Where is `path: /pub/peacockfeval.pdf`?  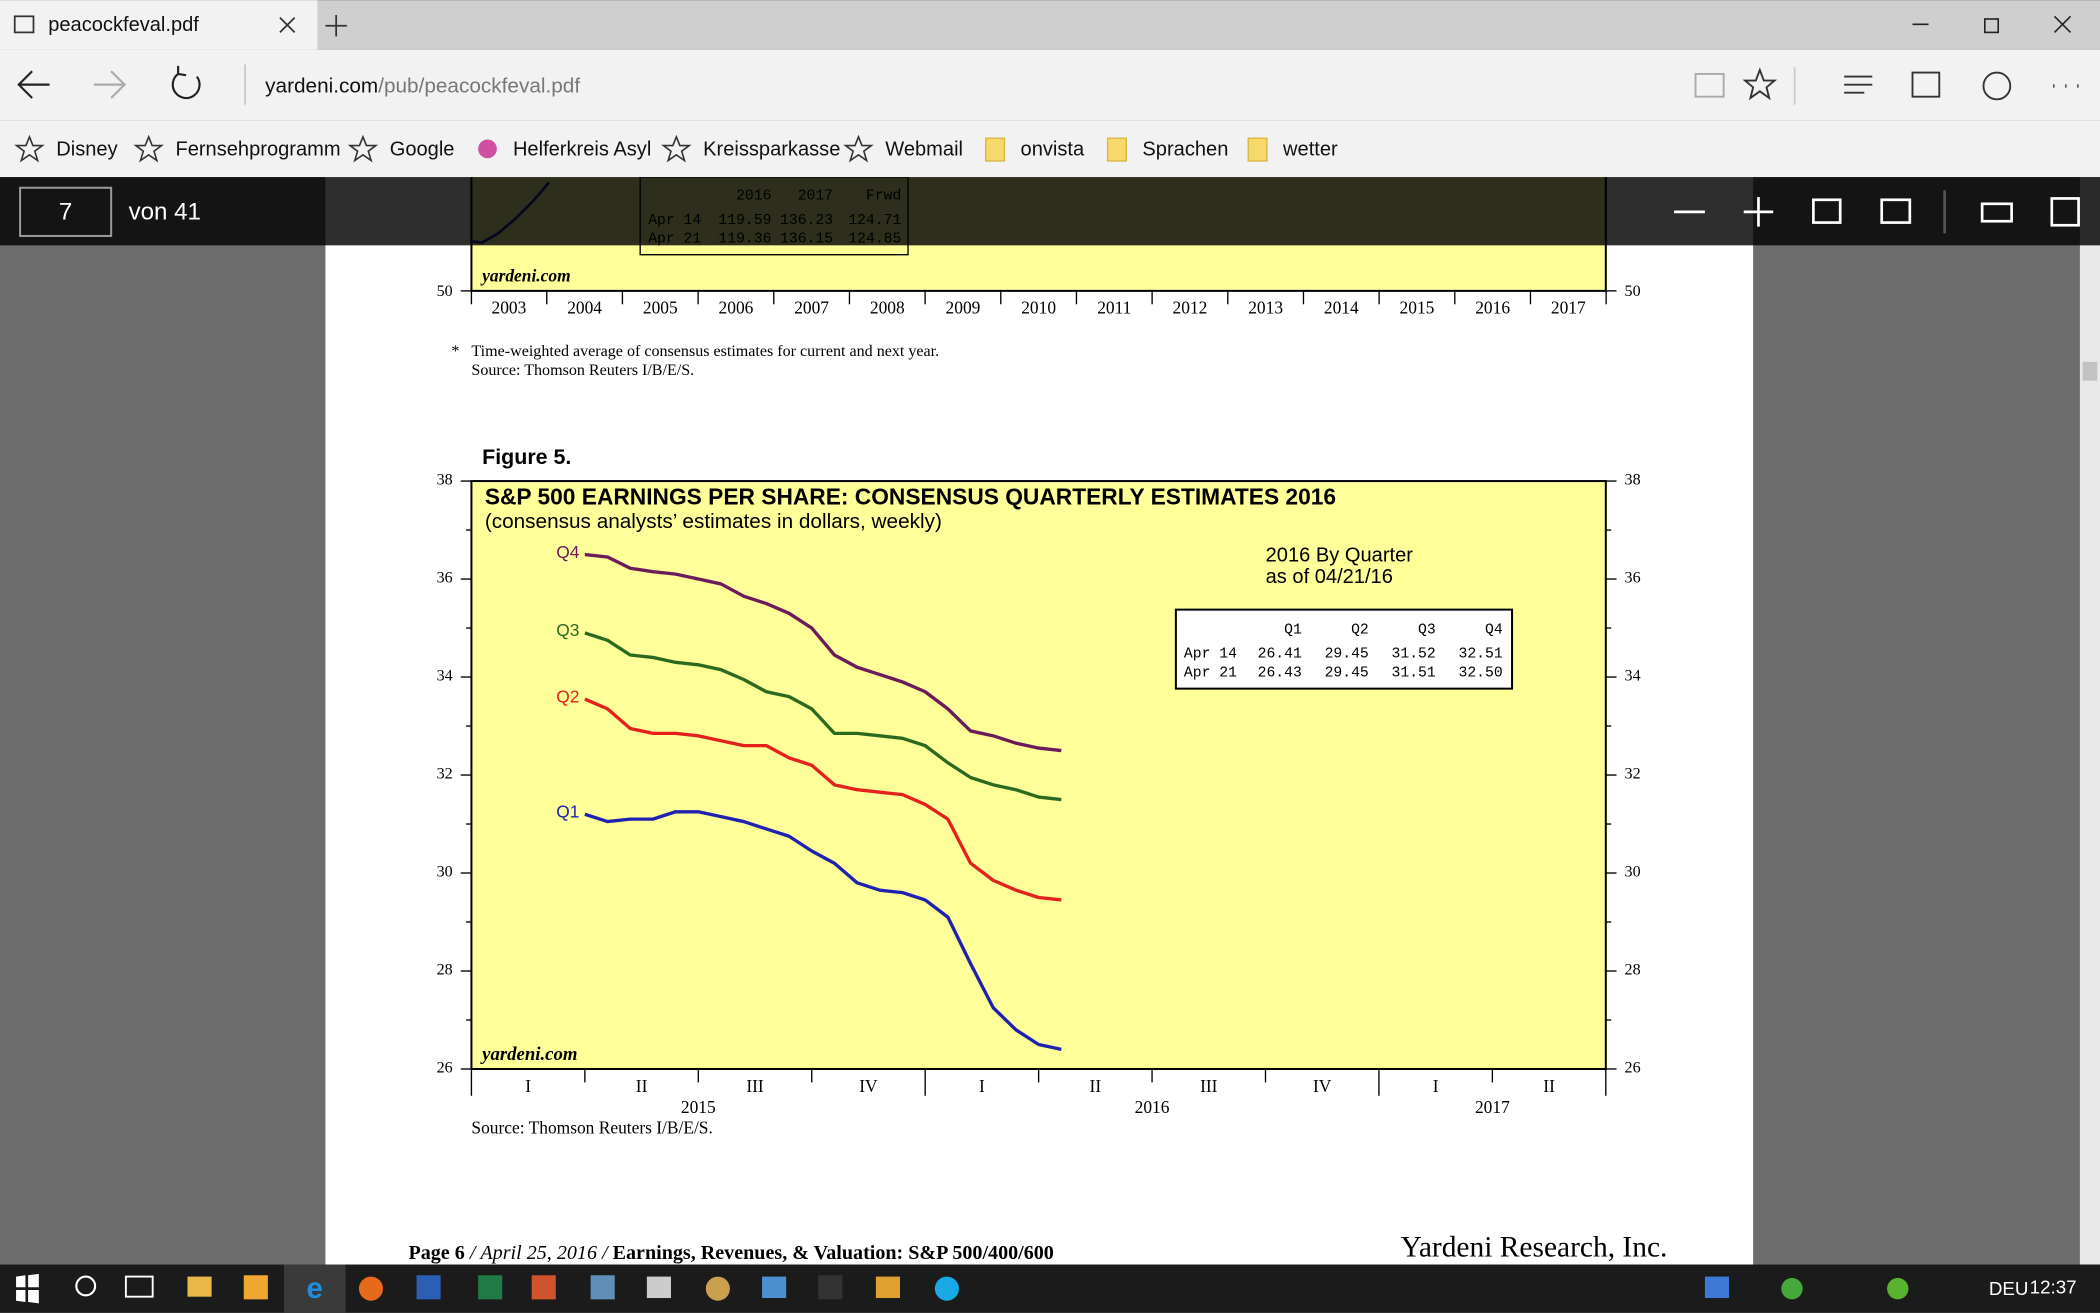
path: /pub/peacockfeval.pdf is located at coordinates (479, 86).